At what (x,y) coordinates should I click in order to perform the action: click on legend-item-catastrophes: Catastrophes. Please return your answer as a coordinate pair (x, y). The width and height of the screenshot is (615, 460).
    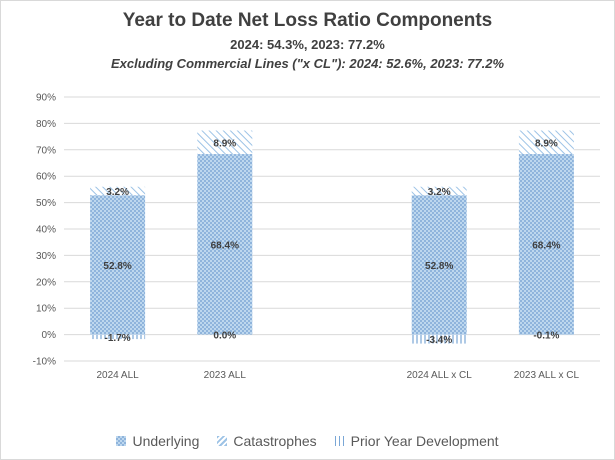
    Looking at the image, I should click on (267, 441).